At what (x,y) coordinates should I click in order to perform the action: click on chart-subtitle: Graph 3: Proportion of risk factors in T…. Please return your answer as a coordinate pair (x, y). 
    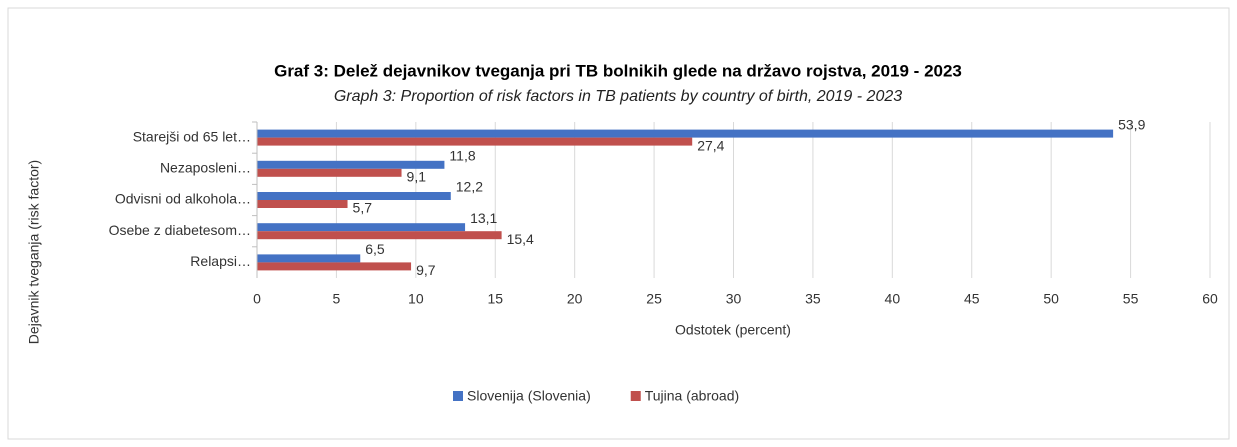
    Looking at the image, I should click on (618, 96).